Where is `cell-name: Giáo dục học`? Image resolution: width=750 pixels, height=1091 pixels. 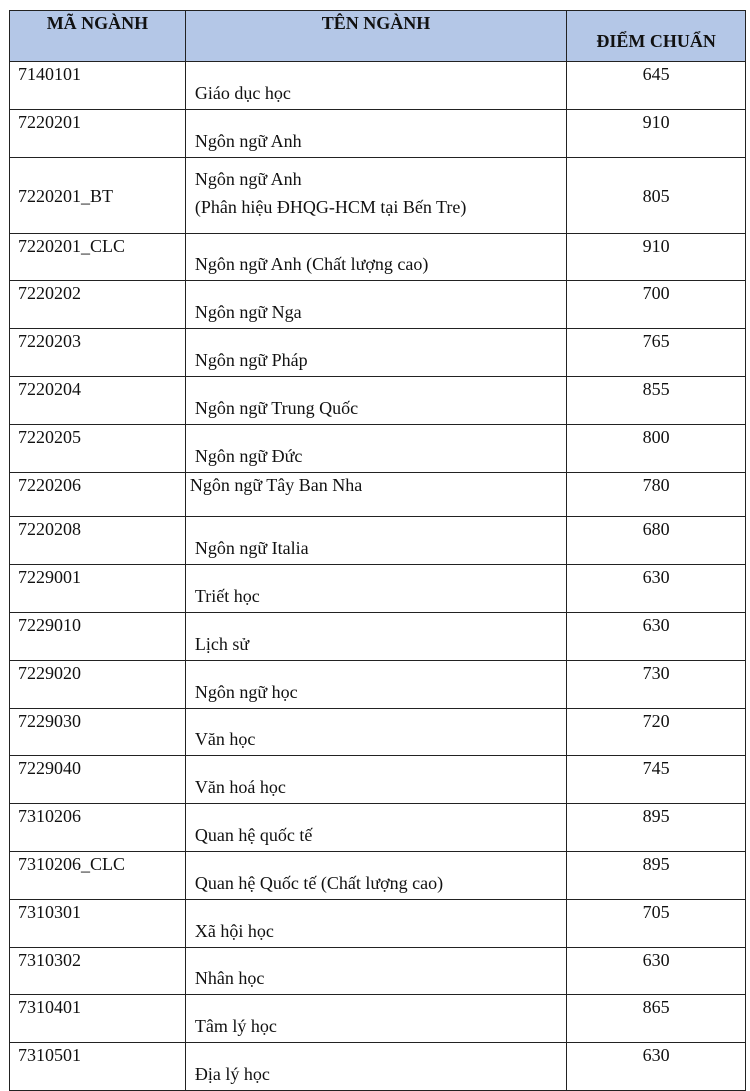
cell-name: Giáo dục học is located at coordinates (376, 85).